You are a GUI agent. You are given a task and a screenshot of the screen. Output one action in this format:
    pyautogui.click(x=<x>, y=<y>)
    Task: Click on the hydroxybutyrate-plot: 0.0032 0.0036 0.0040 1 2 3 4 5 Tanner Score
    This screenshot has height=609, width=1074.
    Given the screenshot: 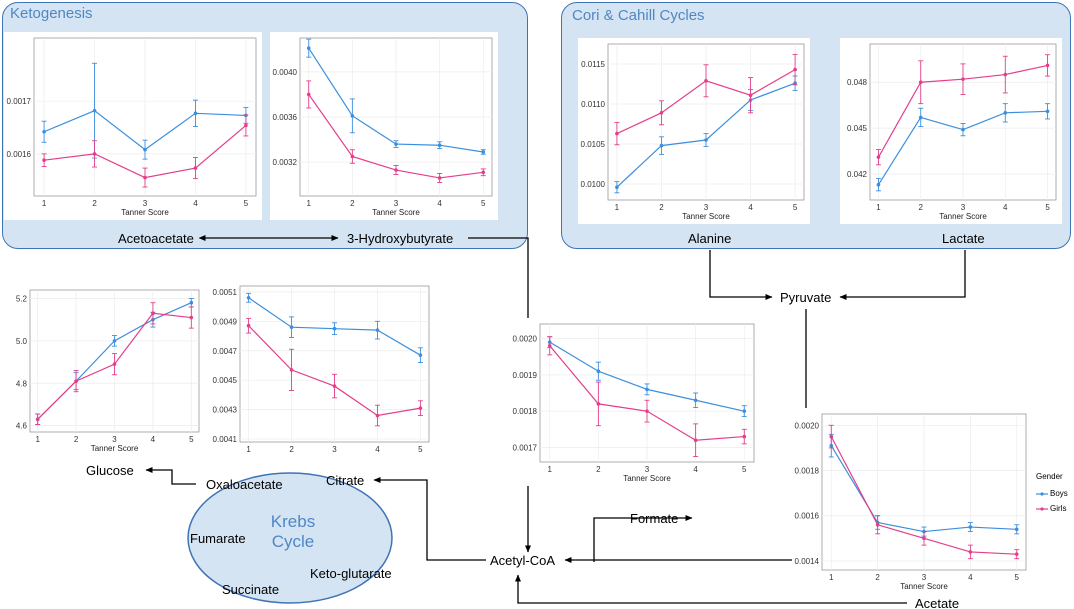 What is the action you would take?
    pyautogui.click(x=384, y=126)
    